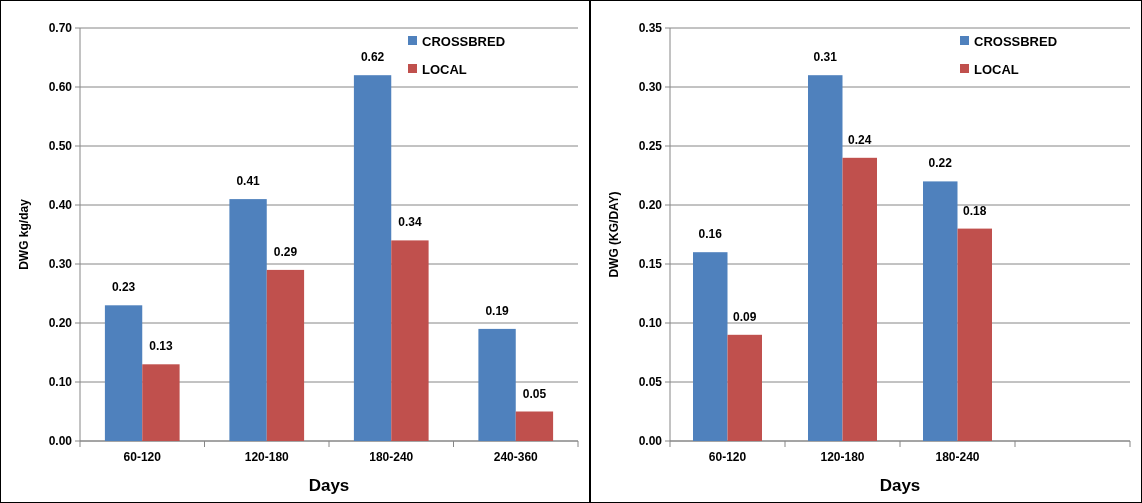 This screenshot has height=503, width=1142. Describe the element at coordinates (516, 457) in the screenshot. I see `x-tick-label: 240-360` at that location.